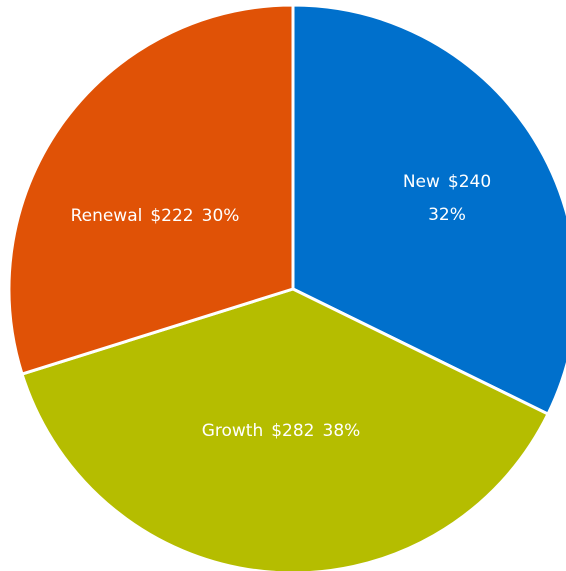  Describe the element at coordinates (171, 216) in the screenshot. I see `value-label: $222` at that location.